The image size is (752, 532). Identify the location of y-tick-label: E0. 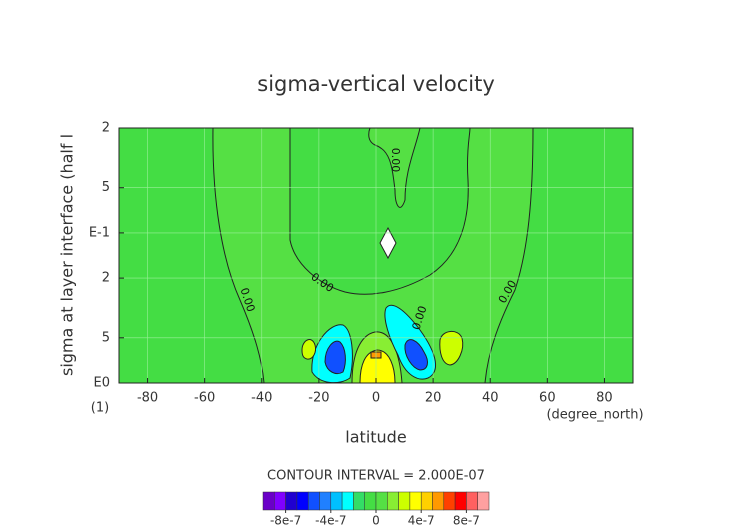
(102, 383).